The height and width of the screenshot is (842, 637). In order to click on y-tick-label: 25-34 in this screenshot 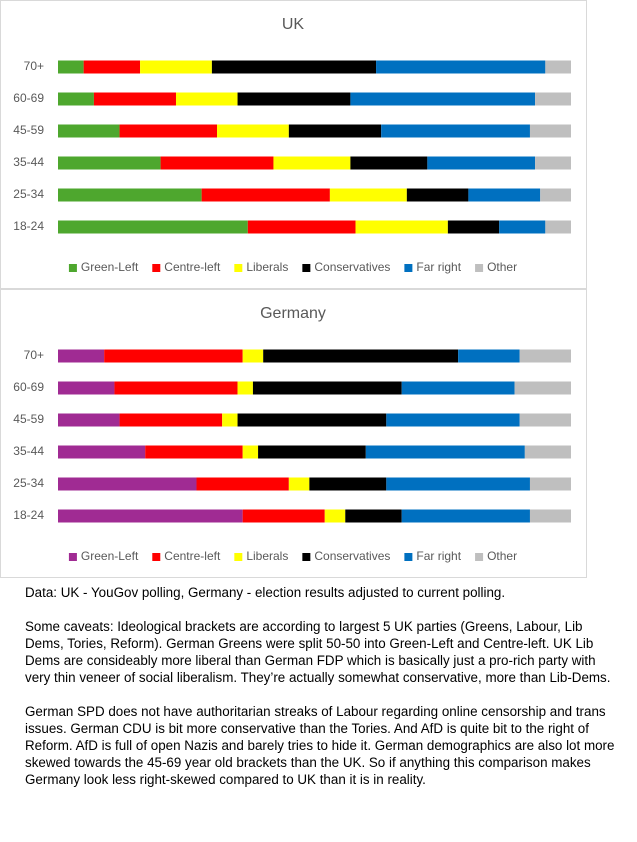, I will do `click(28, 483)`.